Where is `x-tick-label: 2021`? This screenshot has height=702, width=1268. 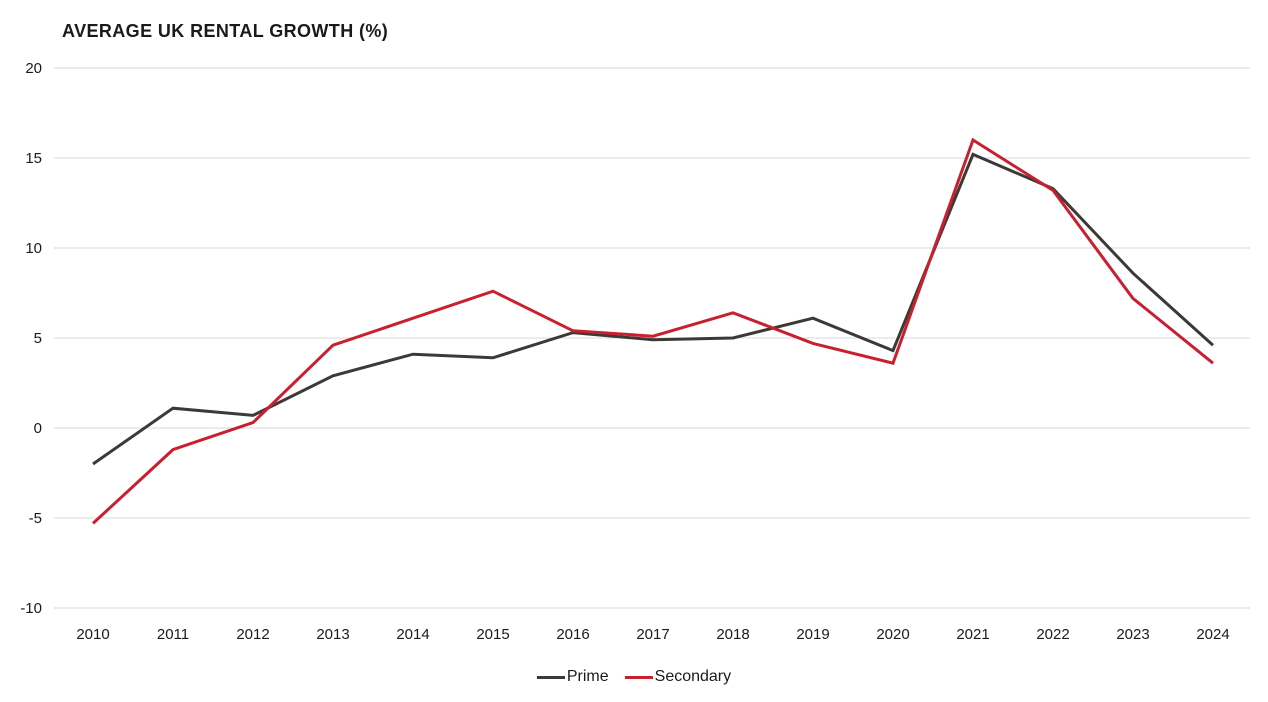
x-tick-label: 2021 is located at coordinates (972, 634).